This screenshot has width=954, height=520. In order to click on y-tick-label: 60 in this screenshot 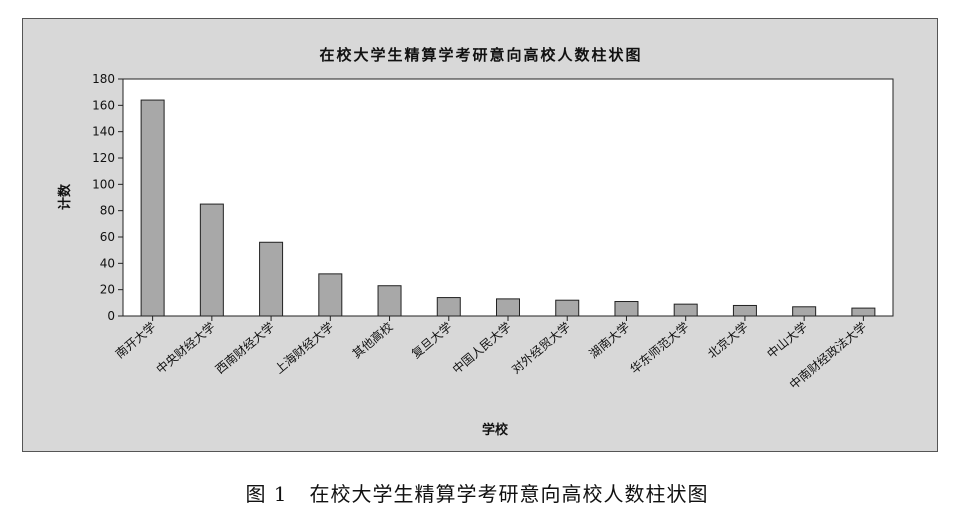, I will do `click(107, 237)`.